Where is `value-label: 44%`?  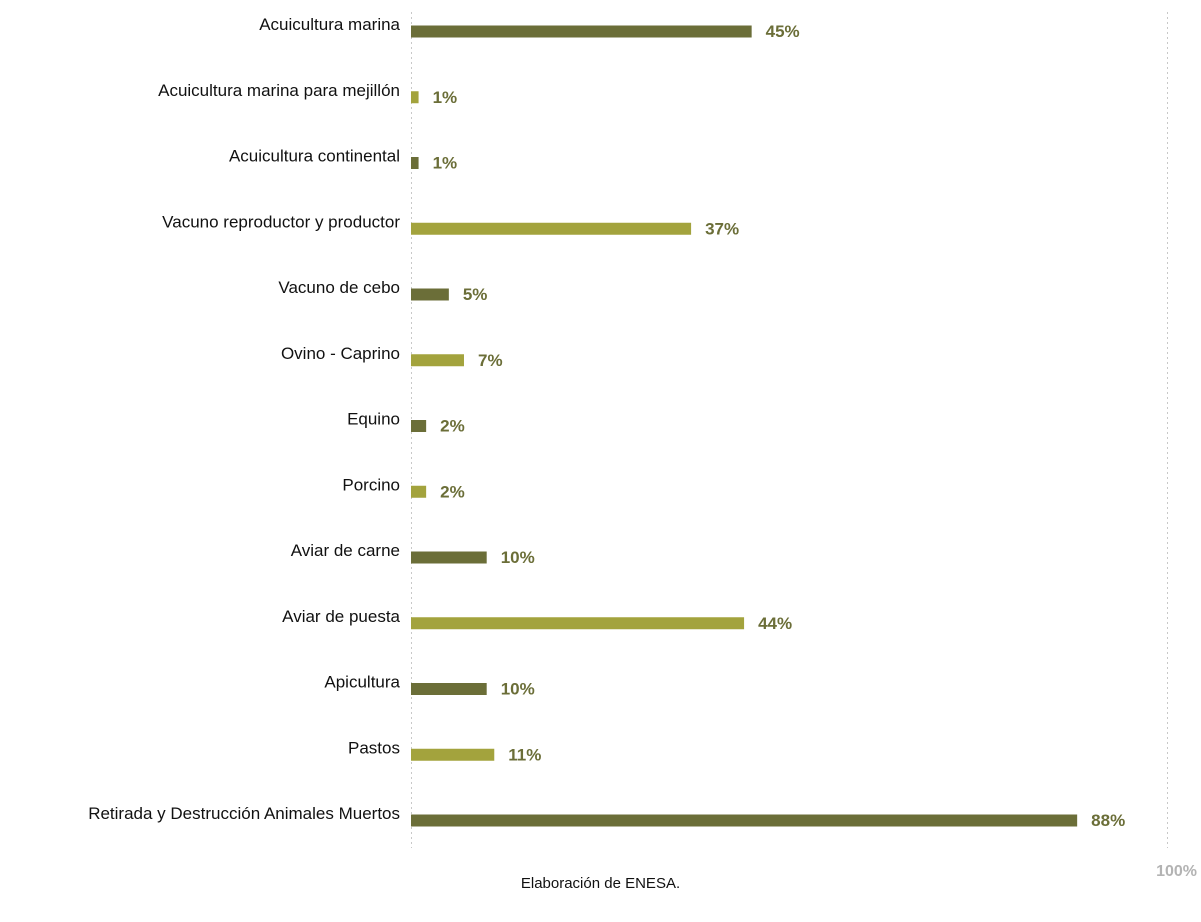
value-label: 44% is located at coordinates (775, 623).